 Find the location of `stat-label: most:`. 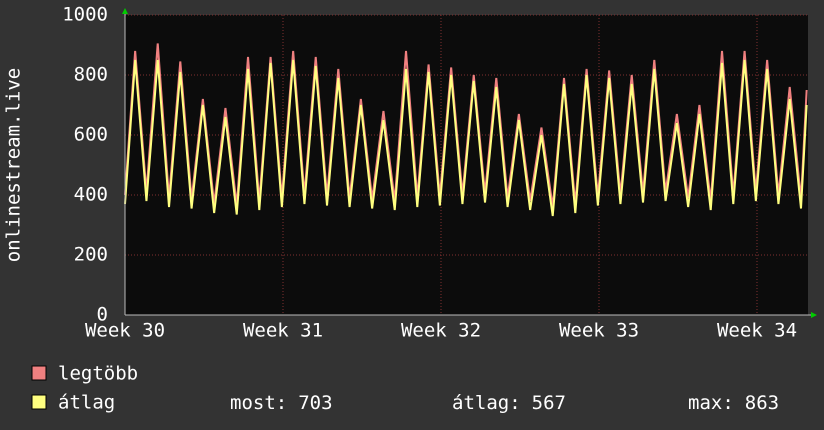

stat-label: most: is located at coordinates (258, 403).